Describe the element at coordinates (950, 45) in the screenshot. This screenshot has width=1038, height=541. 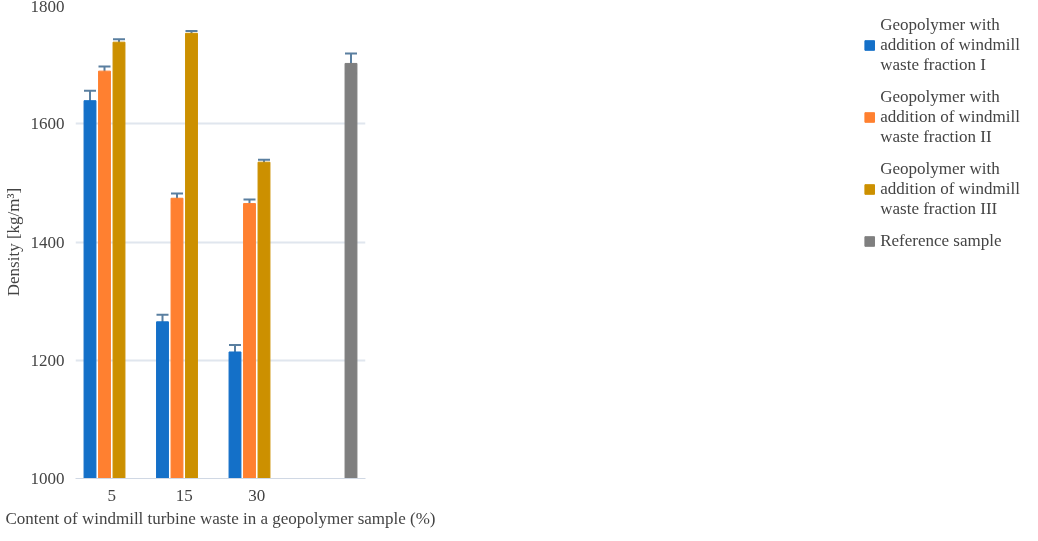
I see `legend-label: Geopolymer with addition of windmill waste fraction I` at that location.